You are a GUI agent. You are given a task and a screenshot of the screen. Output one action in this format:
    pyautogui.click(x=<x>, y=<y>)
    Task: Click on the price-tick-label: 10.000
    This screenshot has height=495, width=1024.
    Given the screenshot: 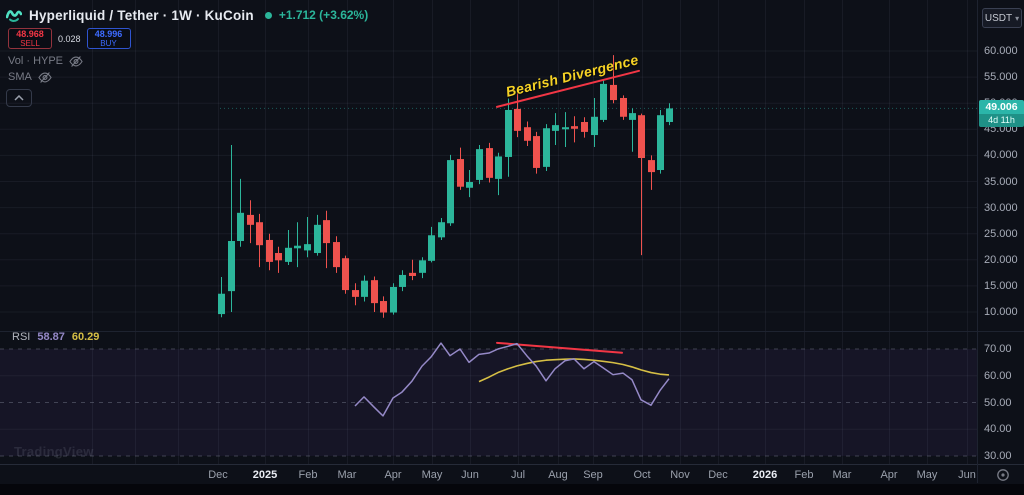 What is the action you would take?
    pyautogui.click(x=1001, y=312)
    